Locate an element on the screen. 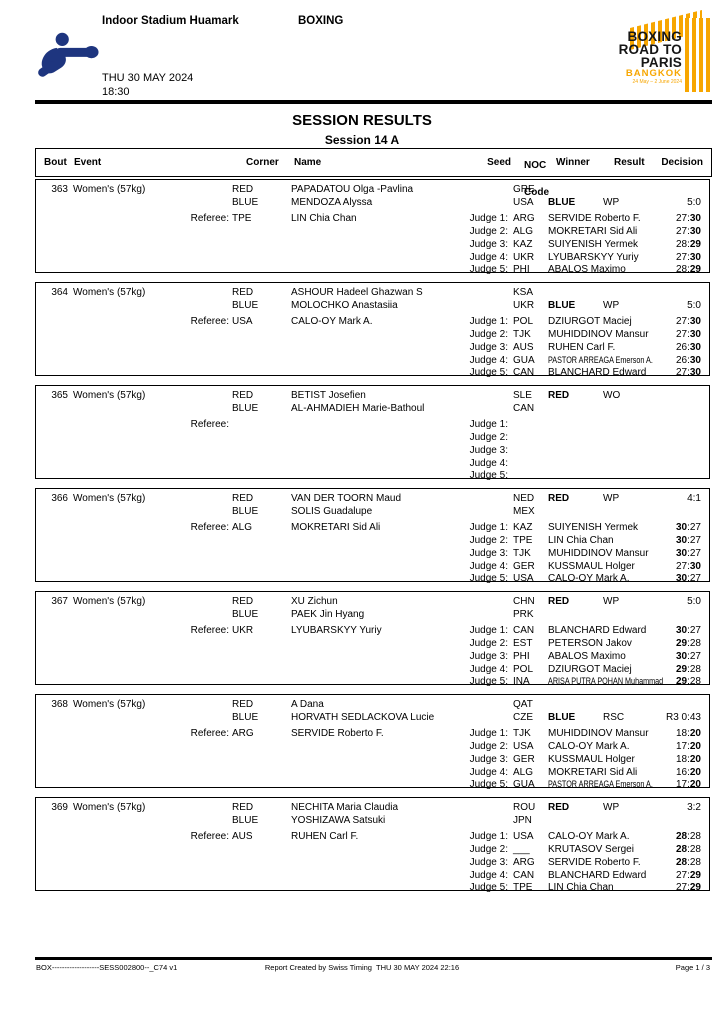  judge3-score-red: 30 is located at coordinates (681, 553).